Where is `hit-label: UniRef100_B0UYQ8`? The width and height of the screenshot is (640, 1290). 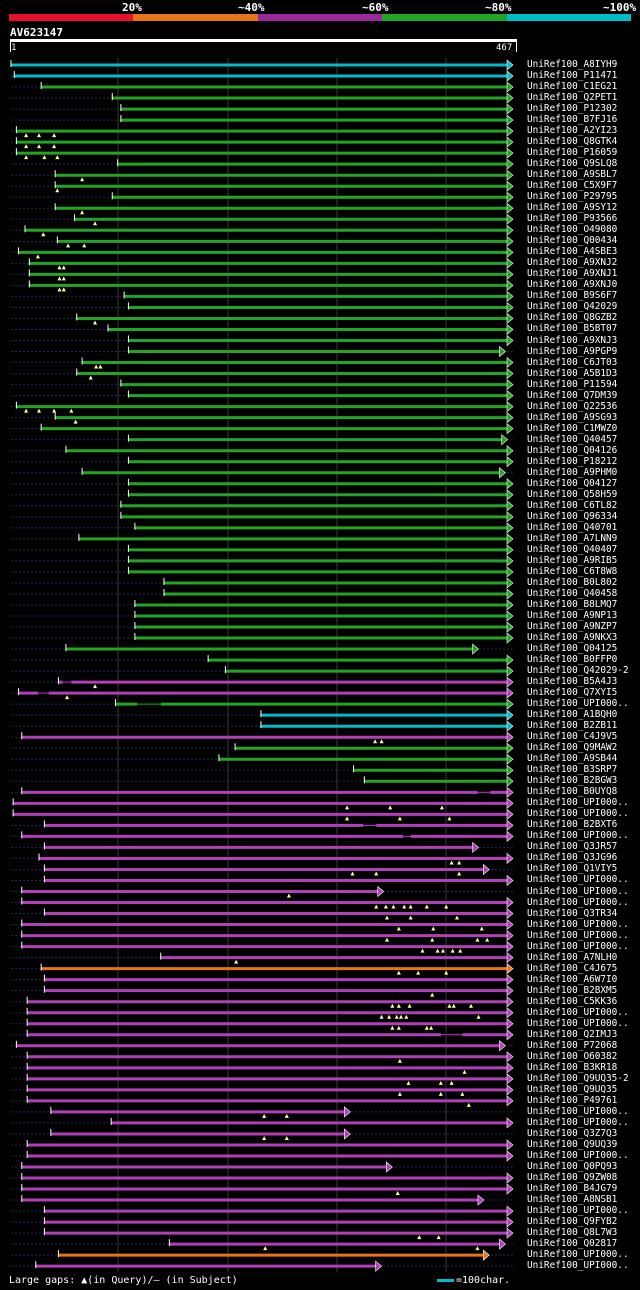 hit-label: UniRef100_B0UYQ8 is located at coordinates (572, 792).